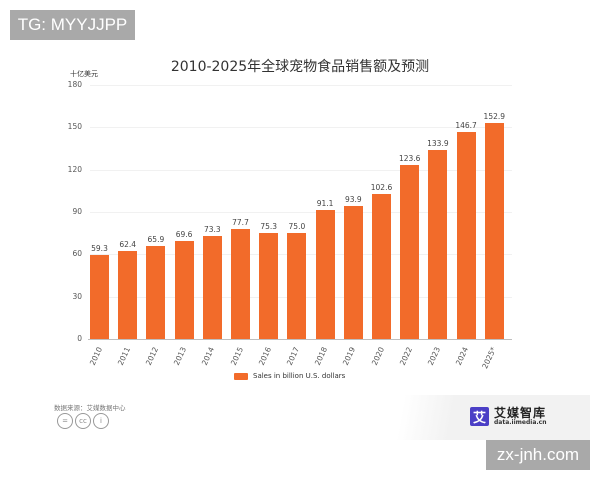  What do you see at coordinates (520, 422) in the screenshot?
I see `brand-url: data.iimedia.cn` at bounding box center [520, 422].